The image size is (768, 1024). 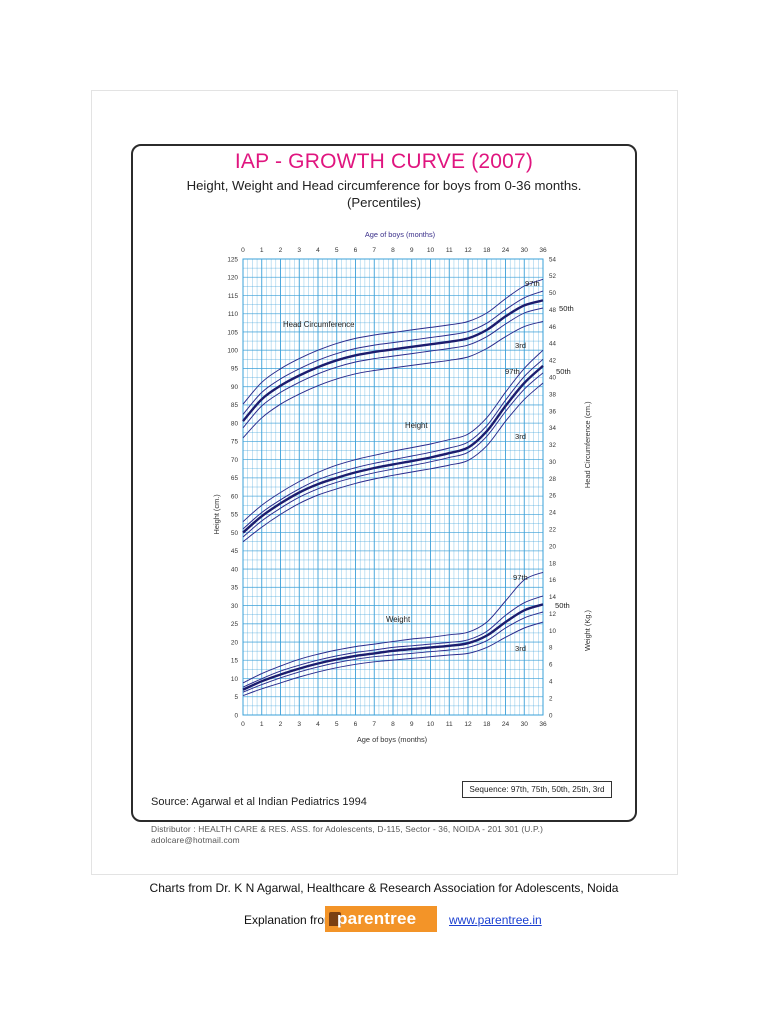 I want to click on x-tick-label-top: 5, so click(x=337, y=250).